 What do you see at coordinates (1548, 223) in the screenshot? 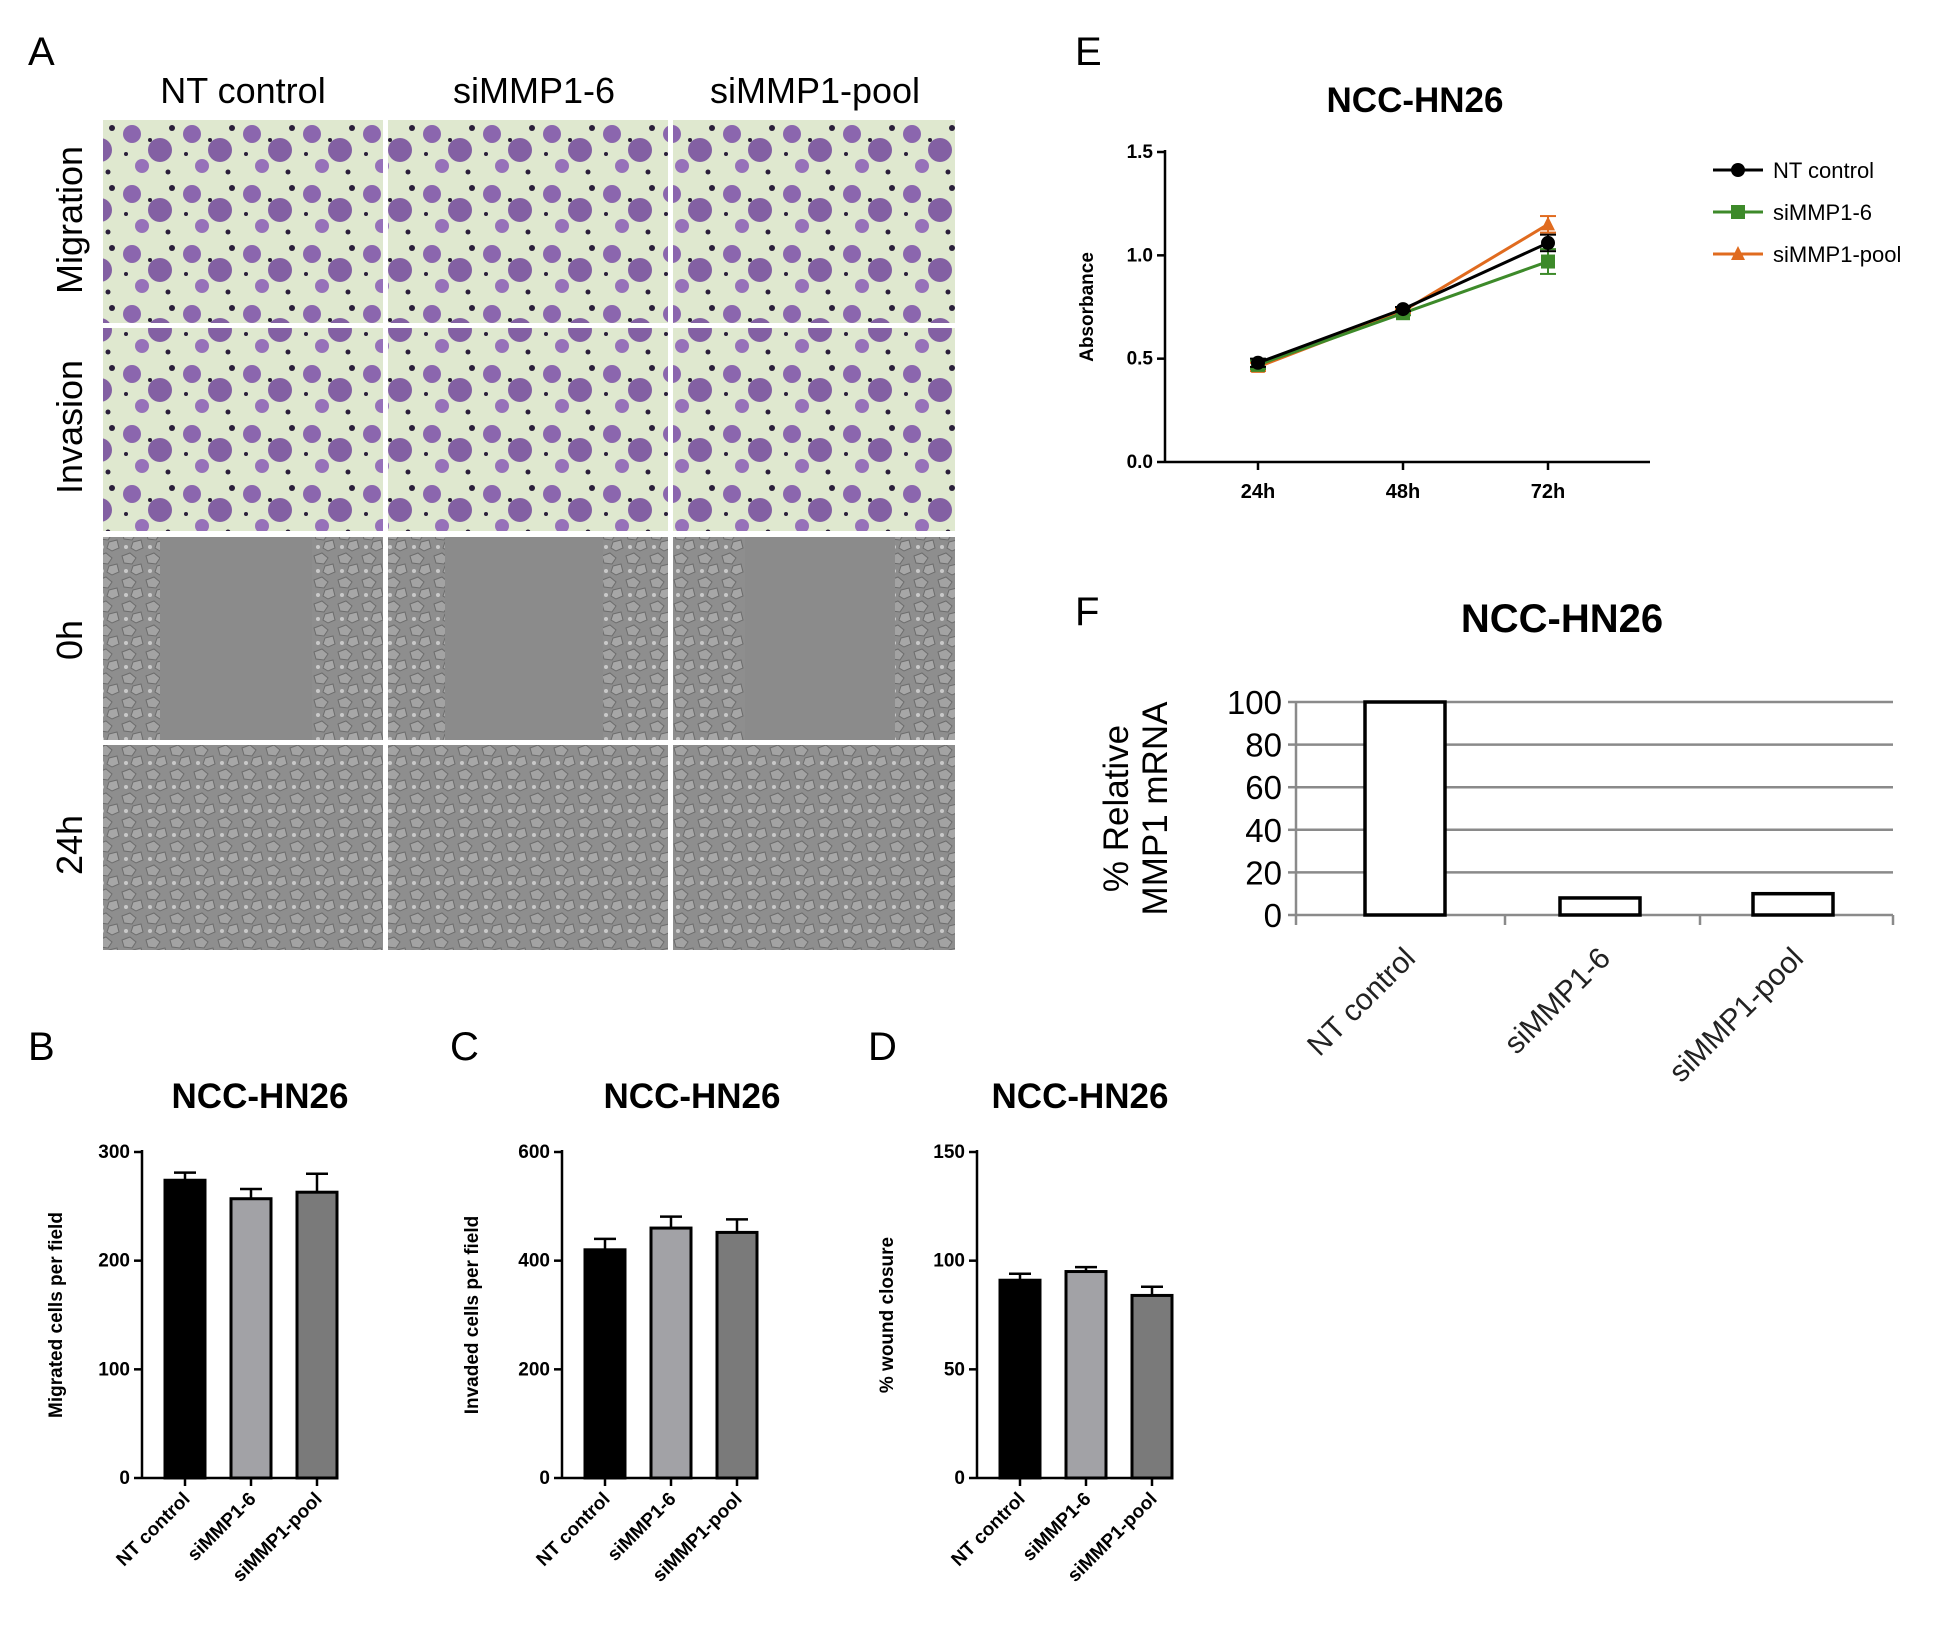
I see `point-simmp1-pool-72h` at bounding box center [1548, 223].